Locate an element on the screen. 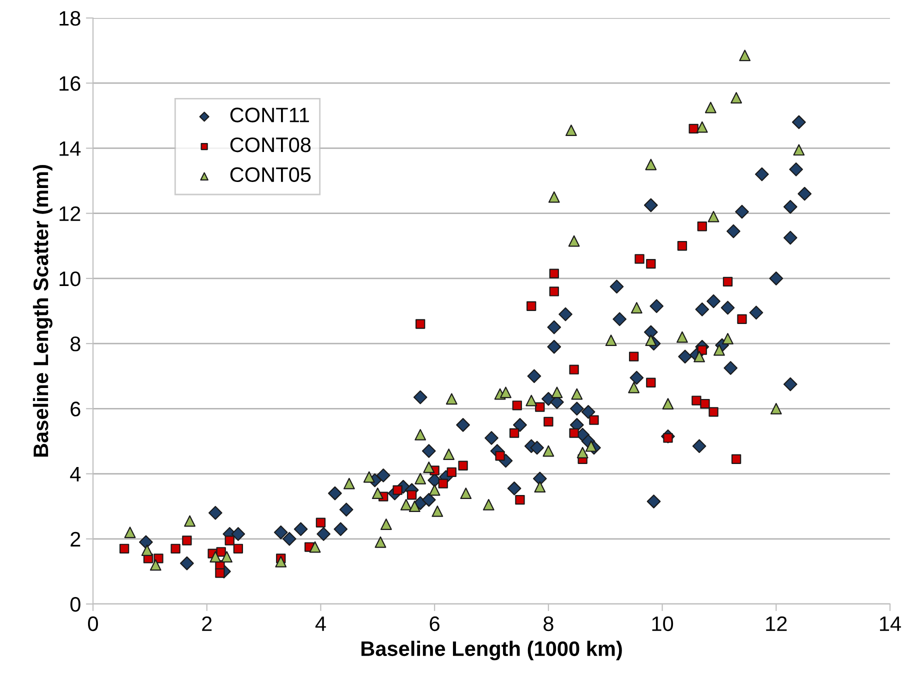 The height and width of the screenshot is (693, 905). y-tick-label: 14 is located at coordinates (70, 148).